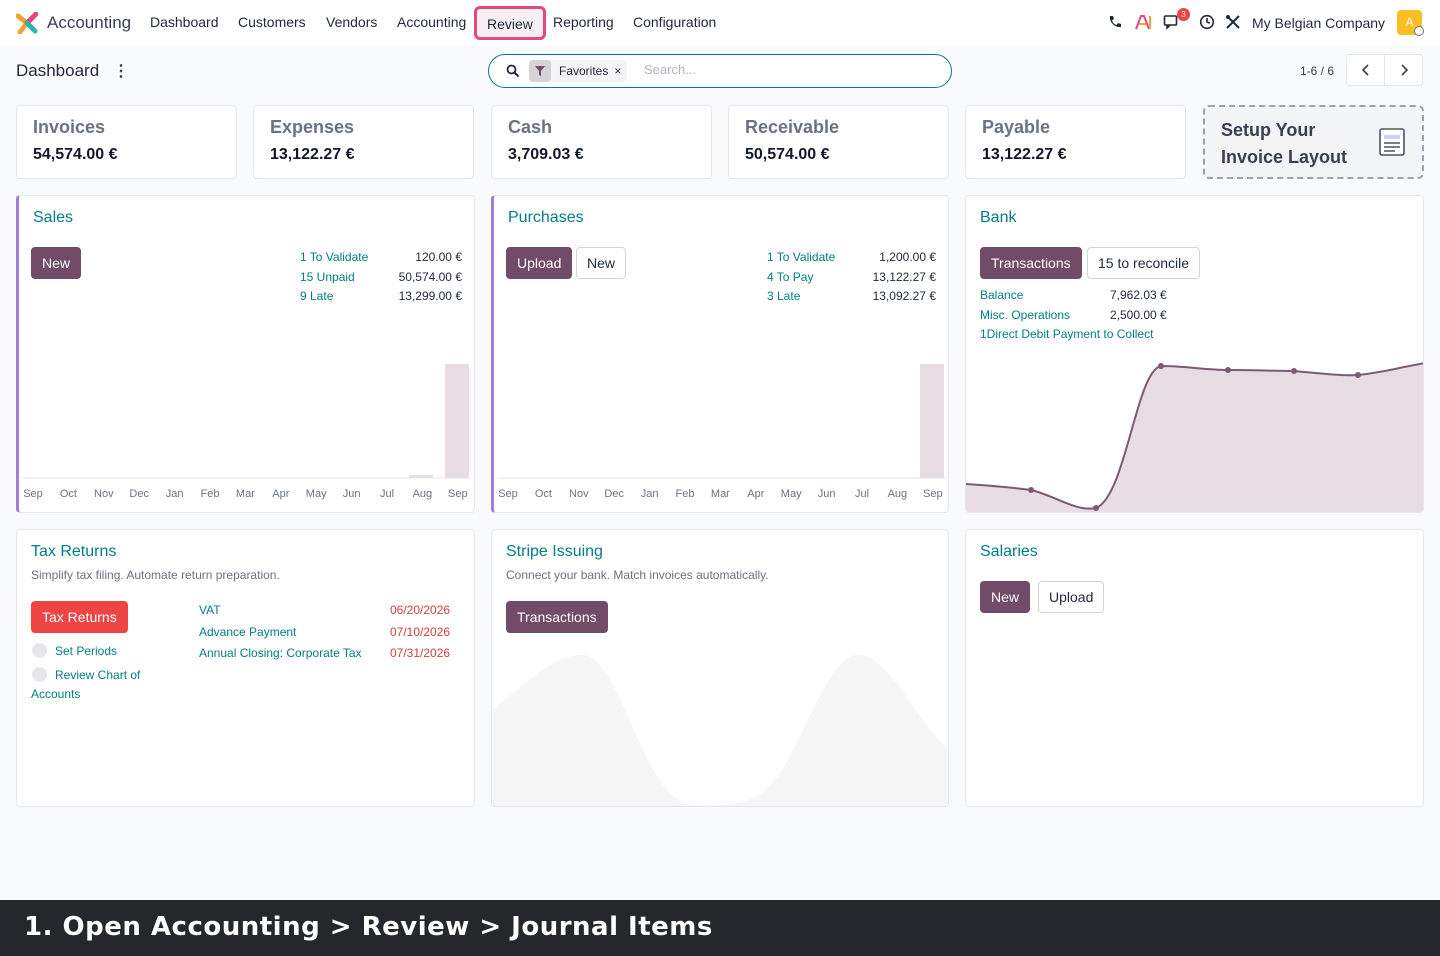 The width and height of the screenshot is (1440, 956). What do you see at coordinates (1144, 263) in the screenshot?
I see `reconcile-button: 15 to reconcile` at bounding box center [1144, 263].